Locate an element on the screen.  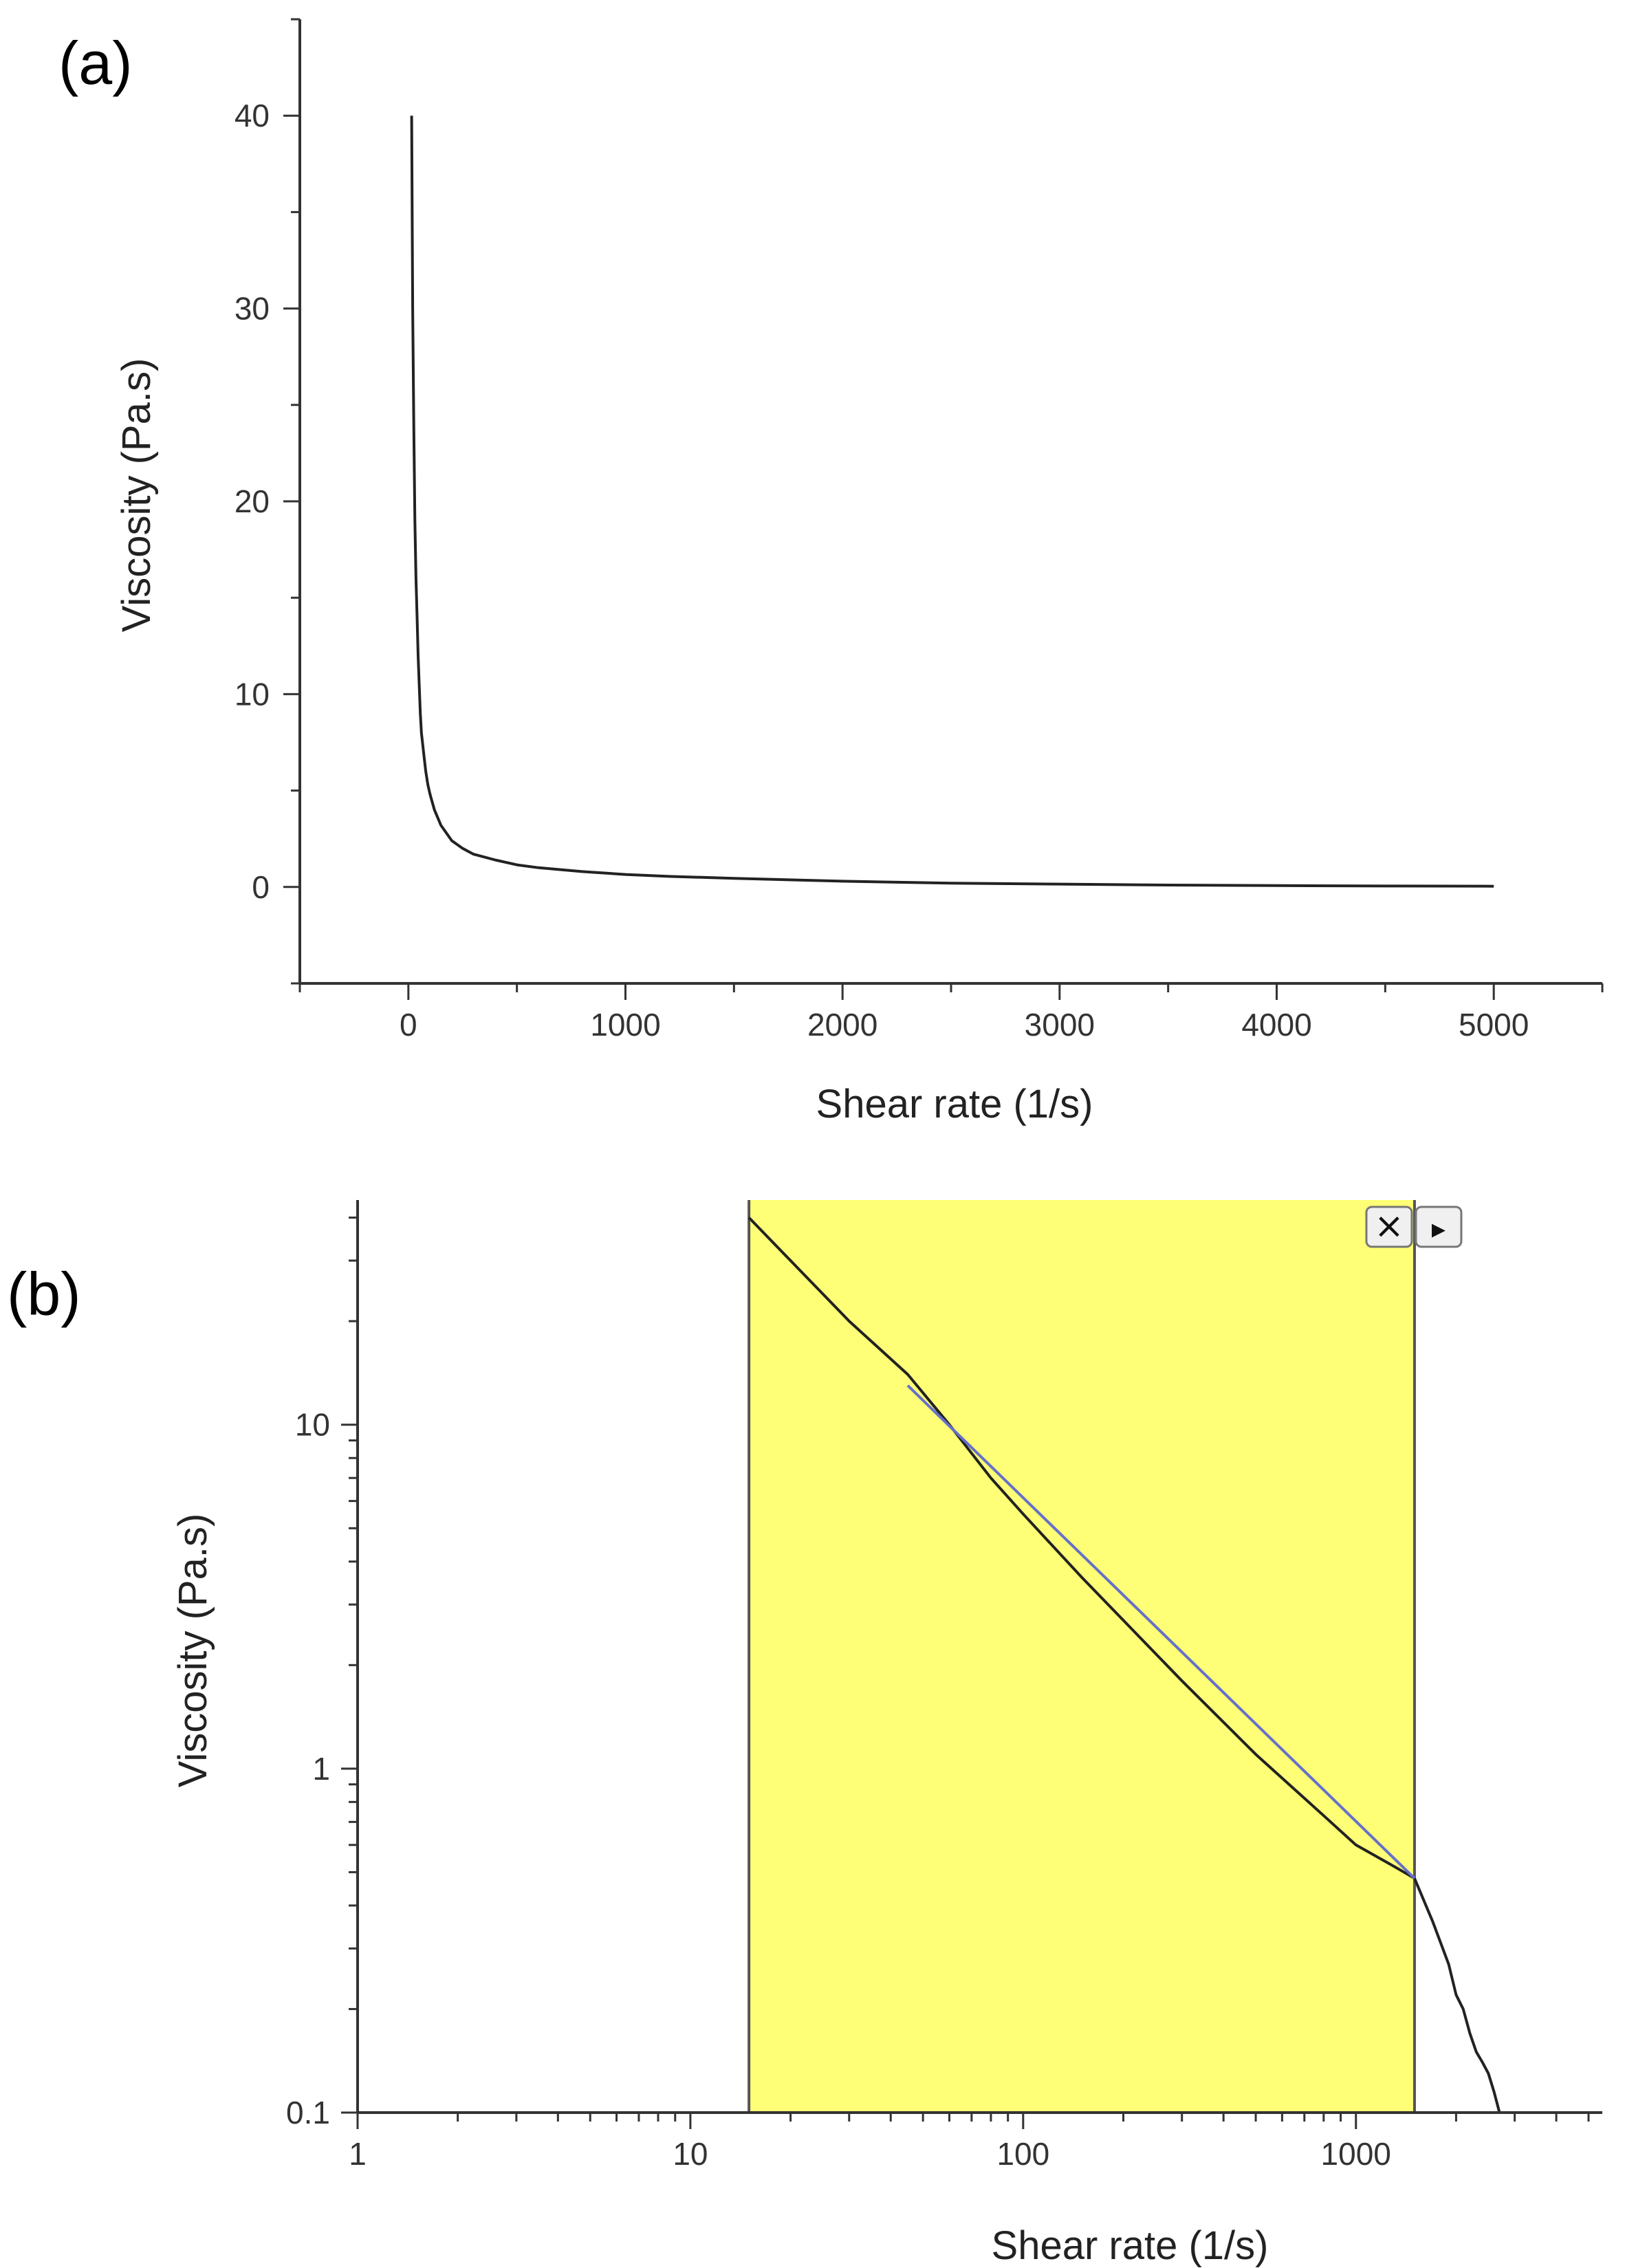
panel-a-label: (a) is located at coordinates (96, 63).